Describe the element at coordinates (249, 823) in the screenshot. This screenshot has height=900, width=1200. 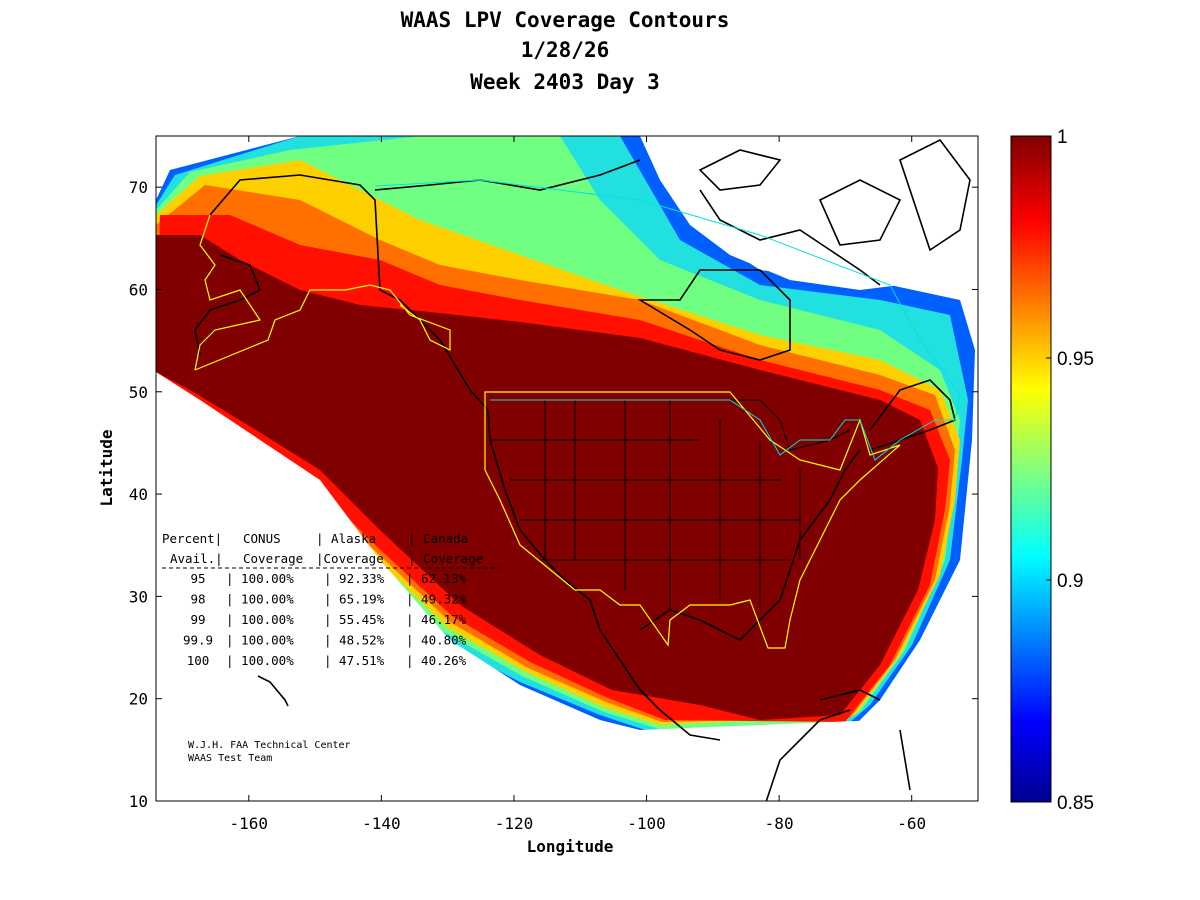
I see `x-tick-label: -160` at that location.